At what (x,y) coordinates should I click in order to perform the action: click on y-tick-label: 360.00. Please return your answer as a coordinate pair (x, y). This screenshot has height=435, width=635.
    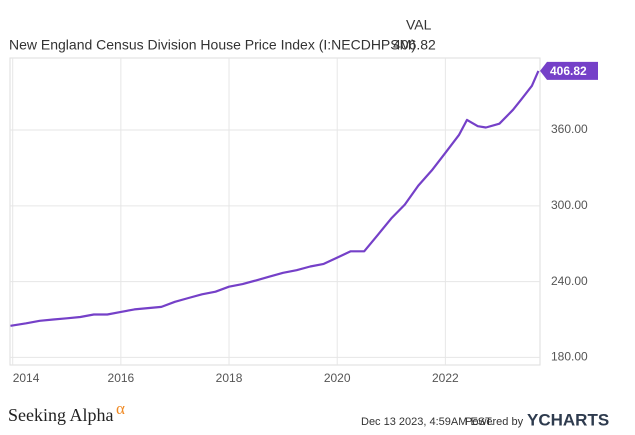
    Looking at the image, I should click on (569, 129).